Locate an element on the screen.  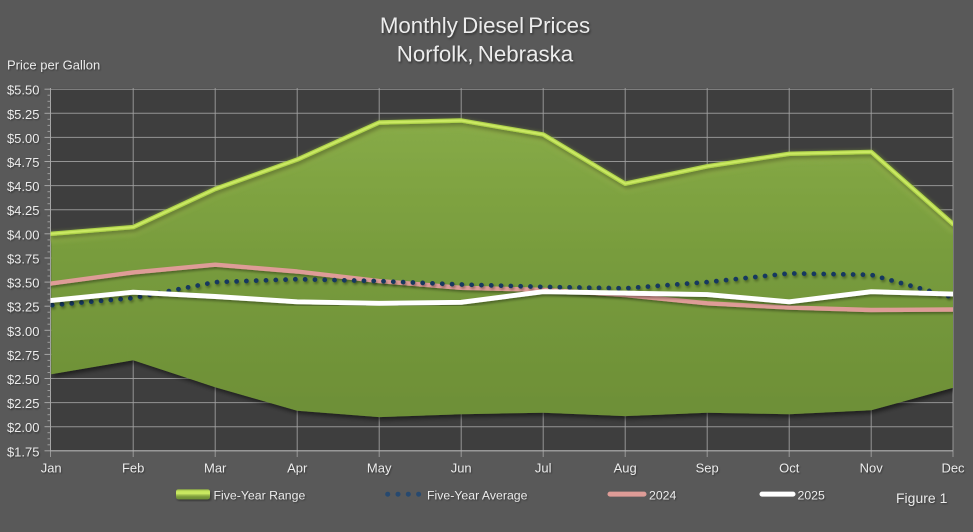
svg-text: Apr is located at coordinates (297, 468).